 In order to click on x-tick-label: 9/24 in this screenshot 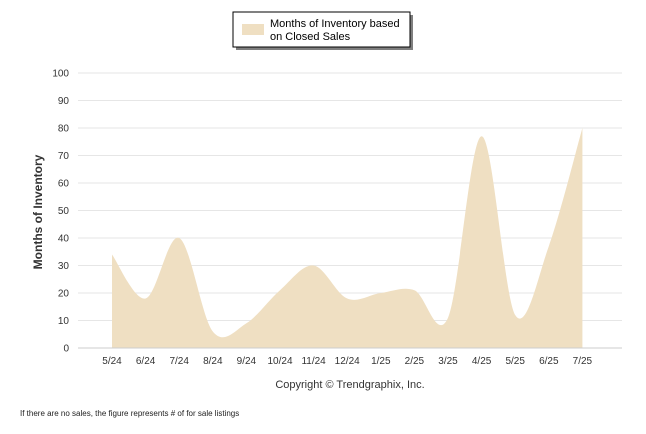, I will do `click(247, 361)`.